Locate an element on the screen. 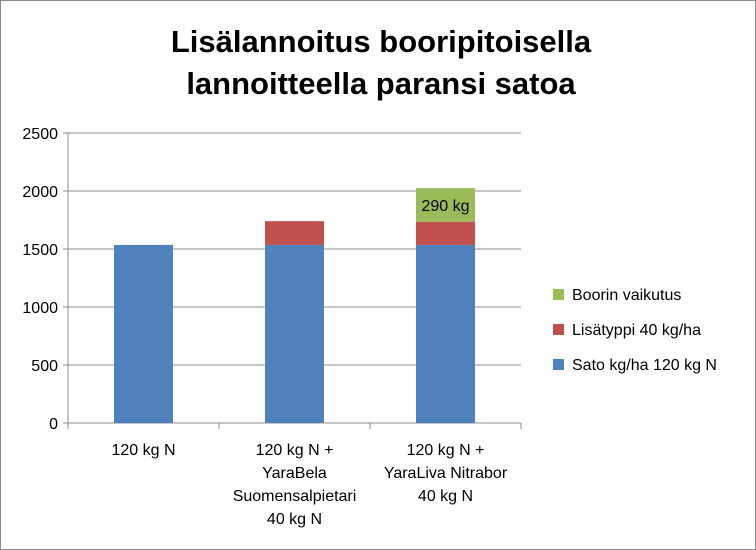 The height and width of the screenshot is (550, 756). chart-title-line-2: lannoitteella paransi satoa is located at coordinates (381, 83).